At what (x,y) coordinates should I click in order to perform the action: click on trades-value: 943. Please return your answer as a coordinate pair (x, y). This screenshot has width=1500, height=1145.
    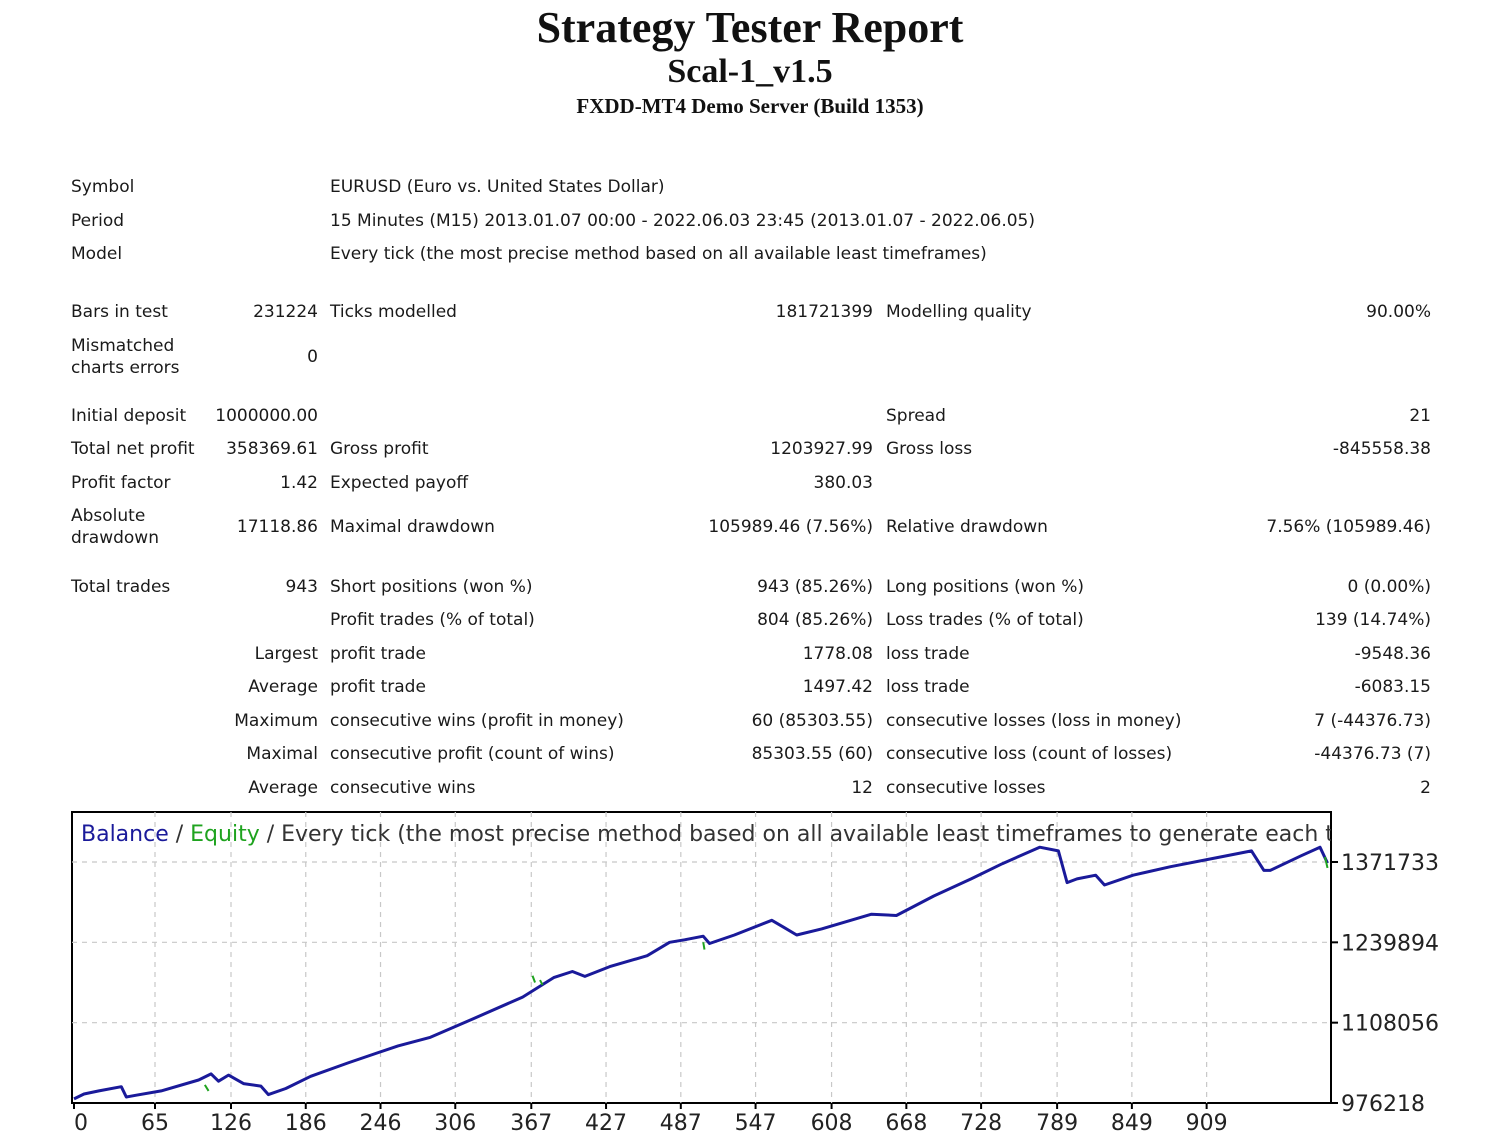
    Looking at the image, I should click on (301, 587).